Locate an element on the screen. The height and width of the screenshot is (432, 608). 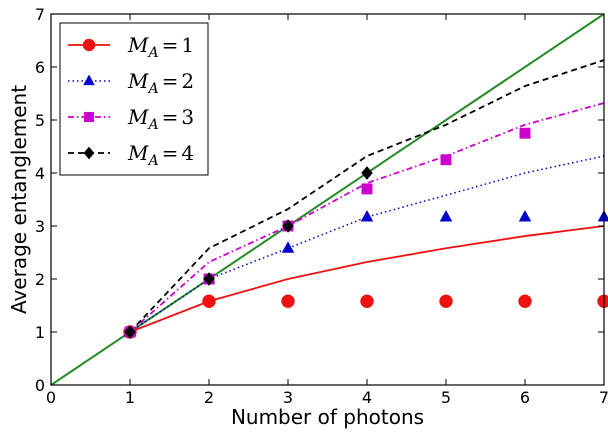
x-tick-labels: 0 1 2 3 4 5 6 7 is located at coordinates (327, 397).